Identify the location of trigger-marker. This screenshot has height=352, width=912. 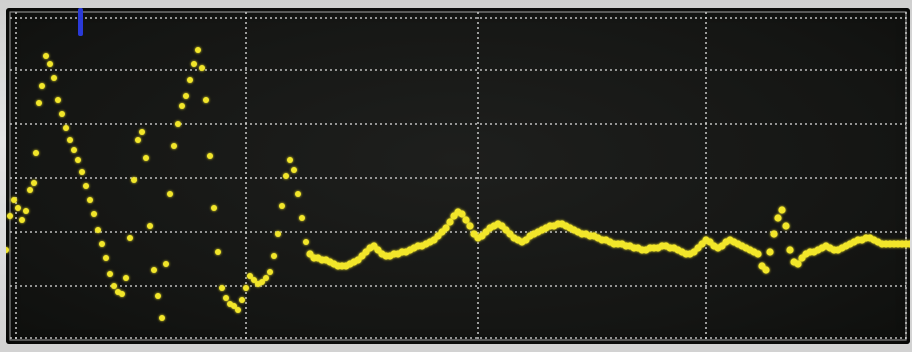
(80, 22).